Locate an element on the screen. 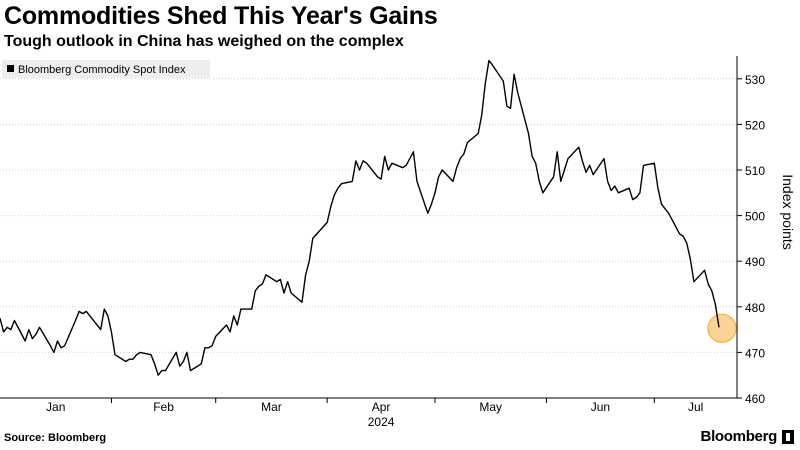 This screenshot has width=800, height=450. ytick-label-470: 470 is located at coordinates (755, 353).